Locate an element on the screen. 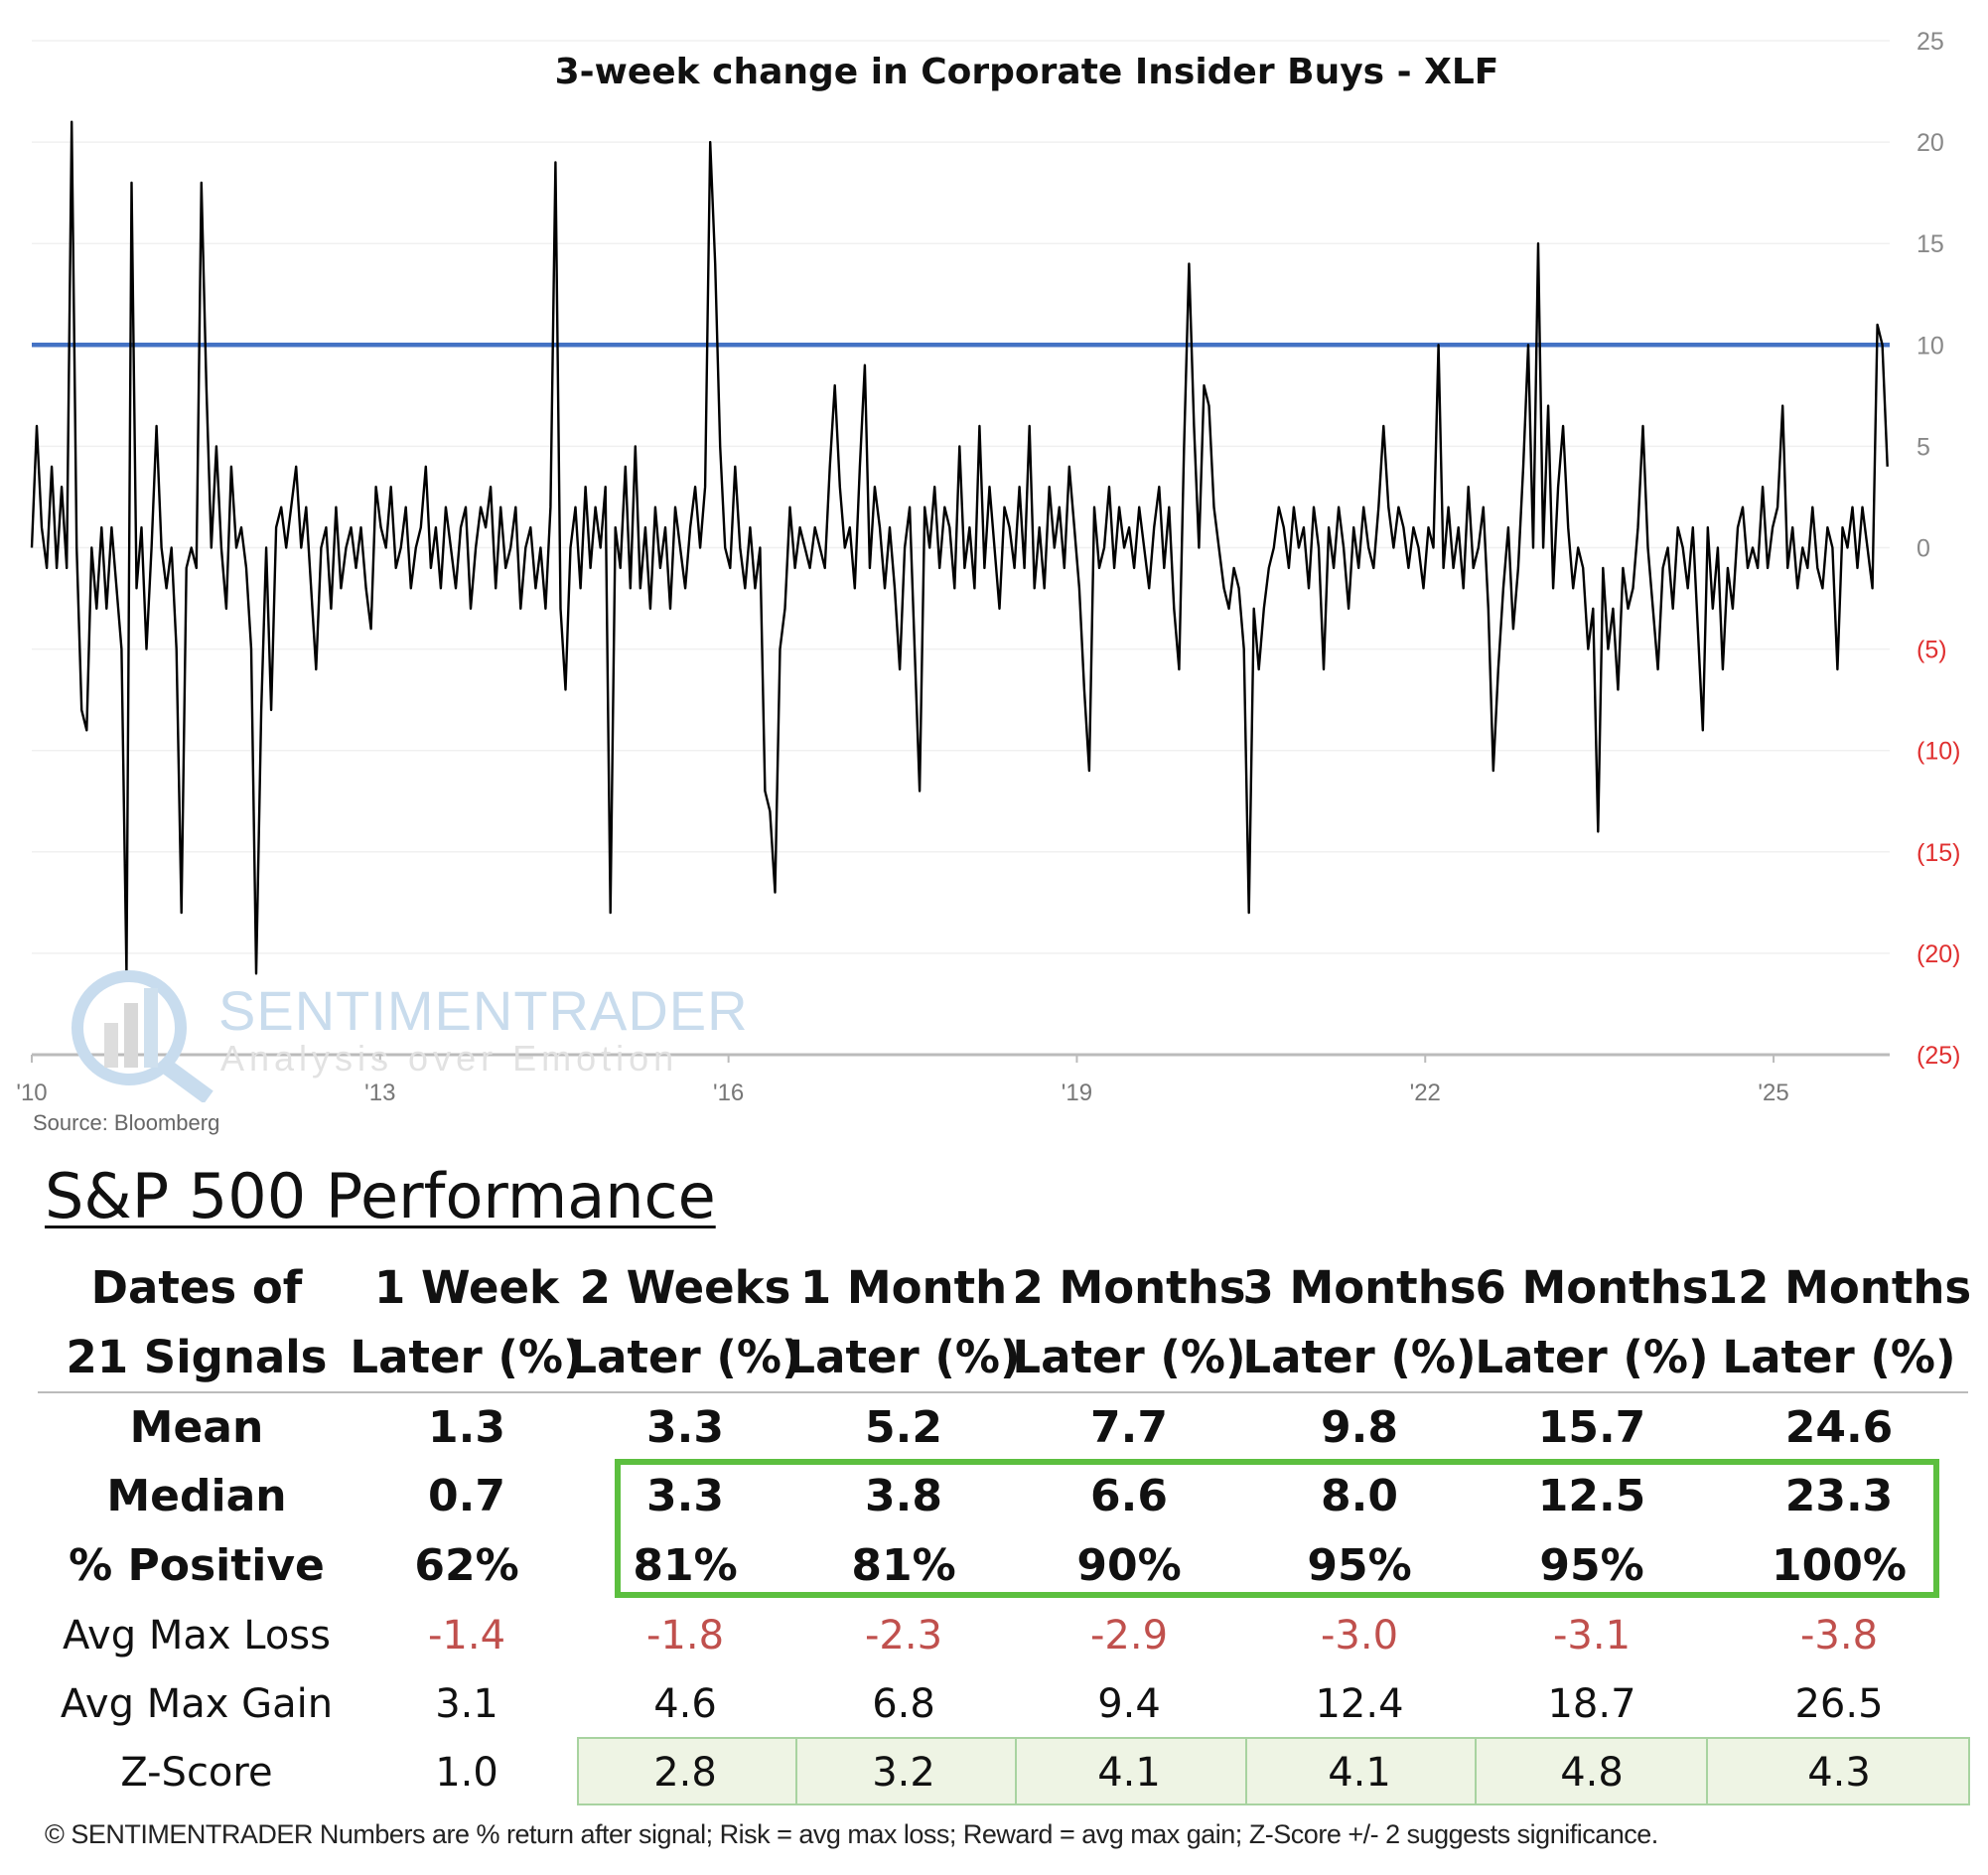  table-cell: 24.6 is located at coordinates (1839, 1427).